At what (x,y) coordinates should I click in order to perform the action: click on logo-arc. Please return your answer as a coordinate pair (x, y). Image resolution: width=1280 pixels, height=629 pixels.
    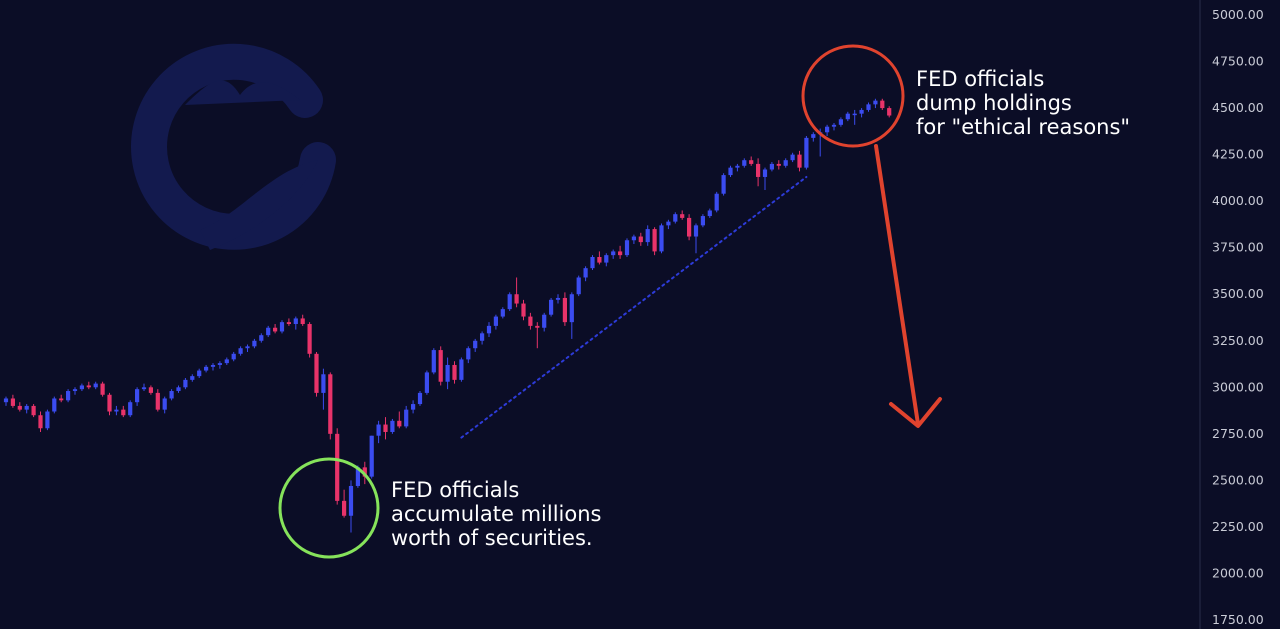
    Looking at the image, I should click on (233, 146).